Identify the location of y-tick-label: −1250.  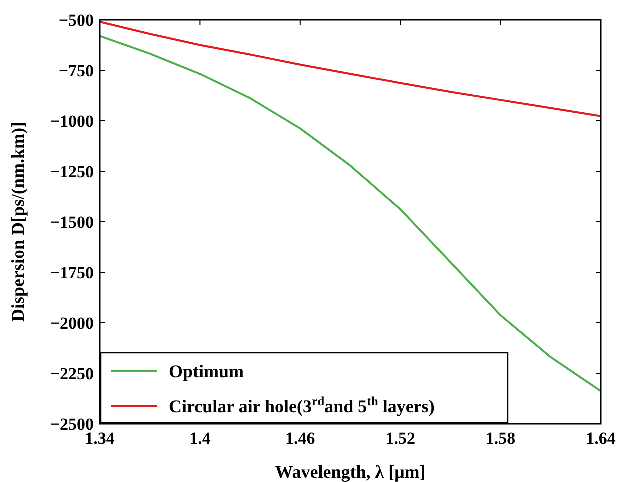
(72, 172).